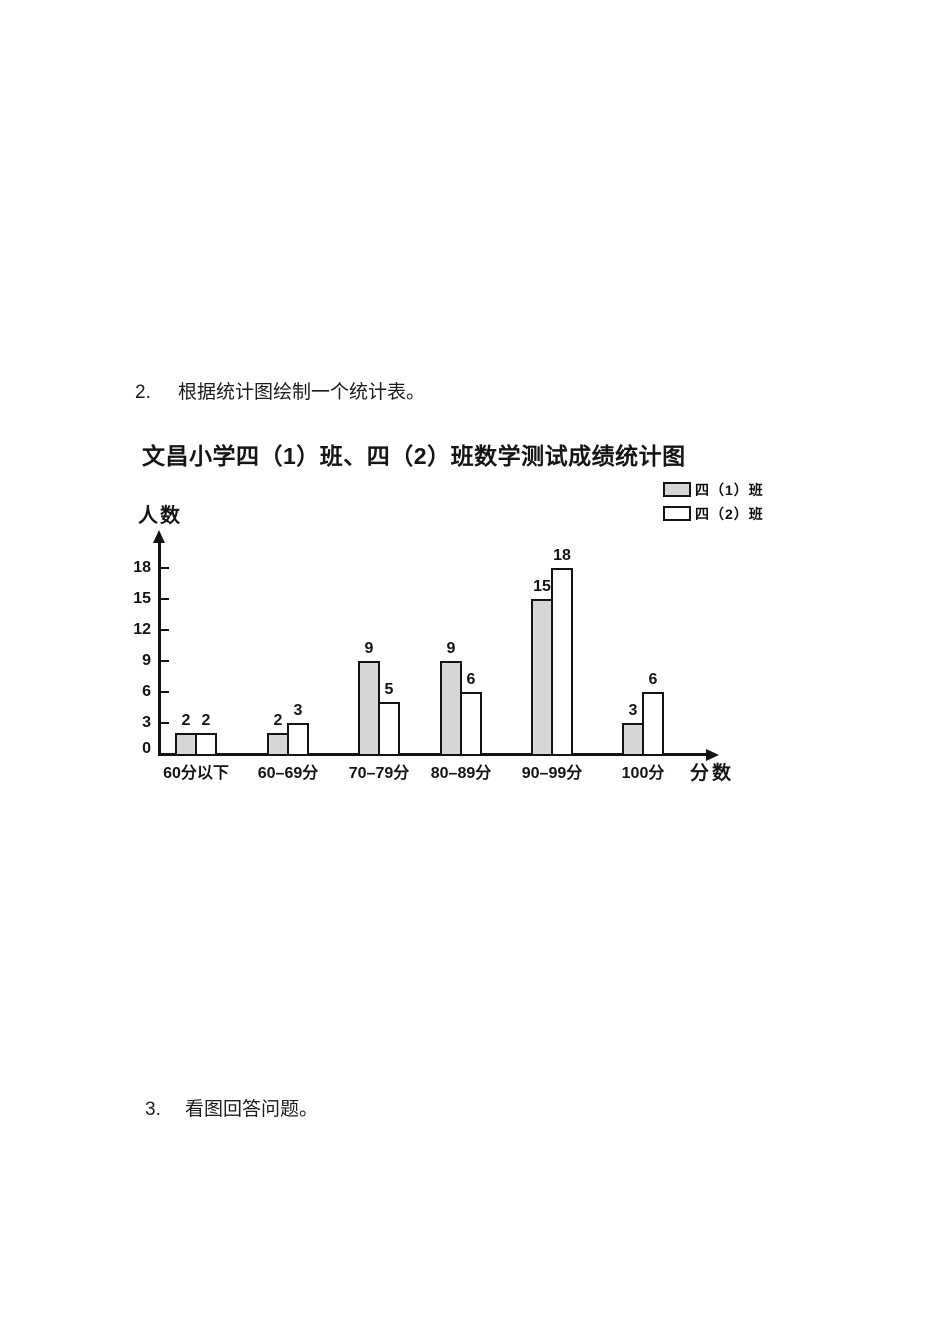 The height and width of the screenshot is (1344, 950). Describe the element at coordinates (433, 754) in the screenshot. I see `x-axis-line` at that location.